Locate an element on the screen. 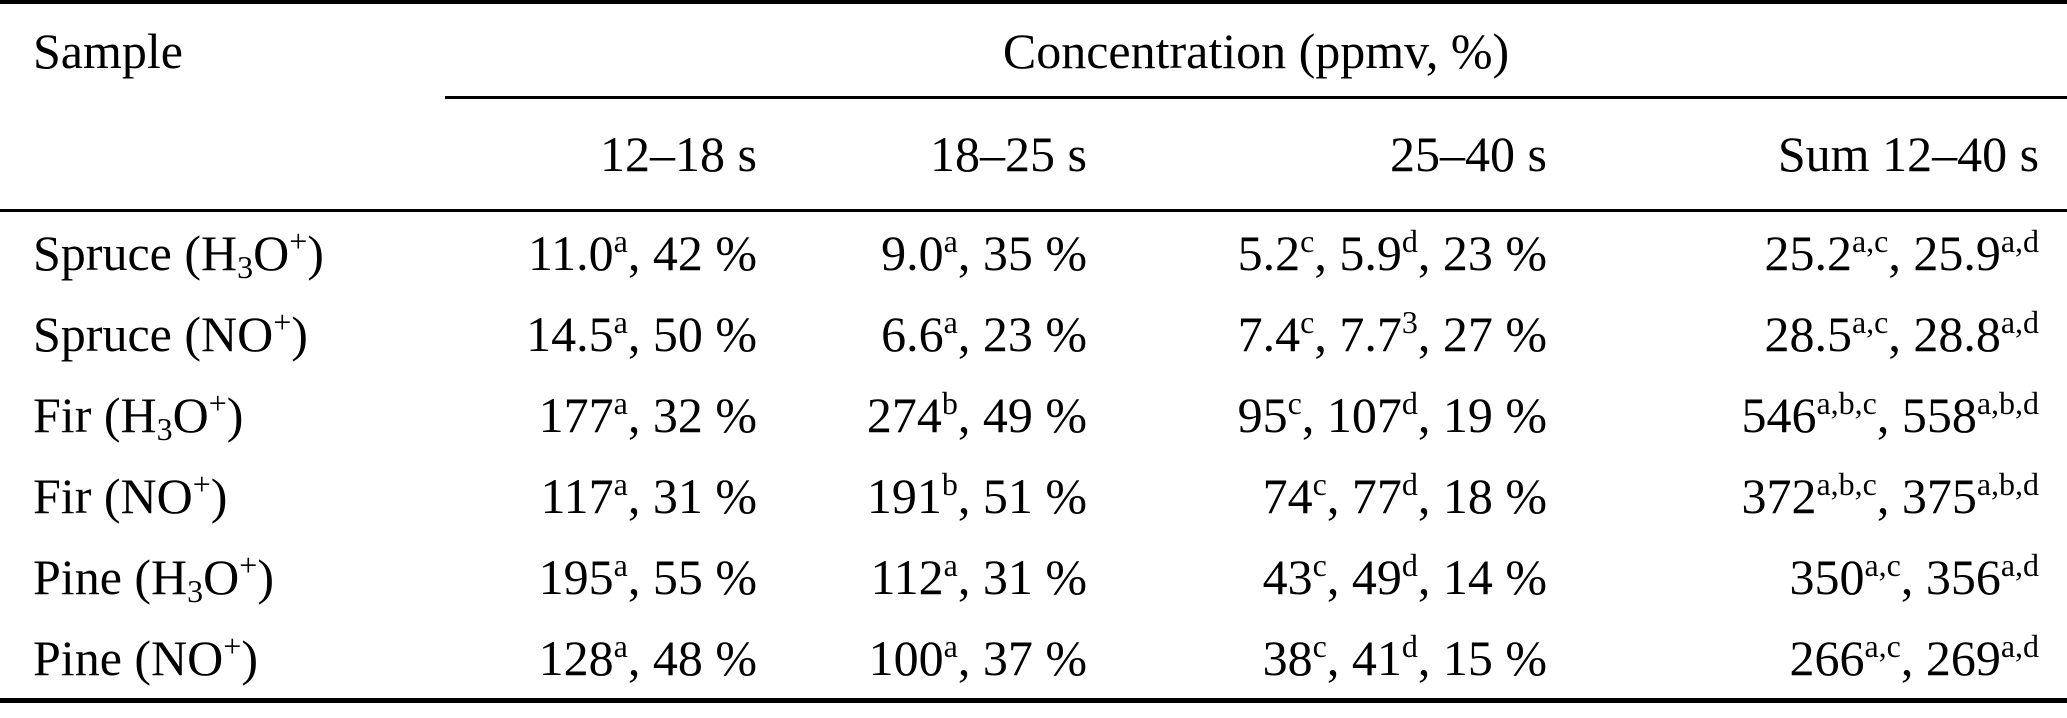 The image size is (2067, 718). sample-name: Spruce (NO+) is located at coordinates (170, 332).